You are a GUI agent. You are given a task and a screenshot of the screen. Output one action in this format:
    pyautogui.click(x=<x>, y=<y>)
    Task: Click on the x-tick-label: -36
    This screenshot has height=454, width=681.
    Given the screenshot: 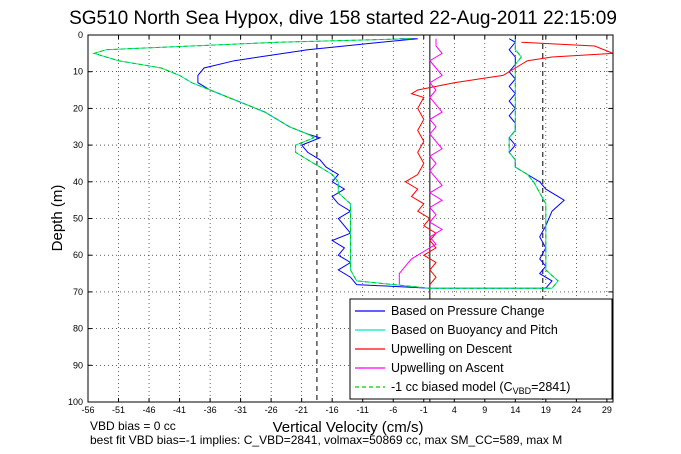 What is the action you would take?
    pyautogui.click(x=210, y=410)
    